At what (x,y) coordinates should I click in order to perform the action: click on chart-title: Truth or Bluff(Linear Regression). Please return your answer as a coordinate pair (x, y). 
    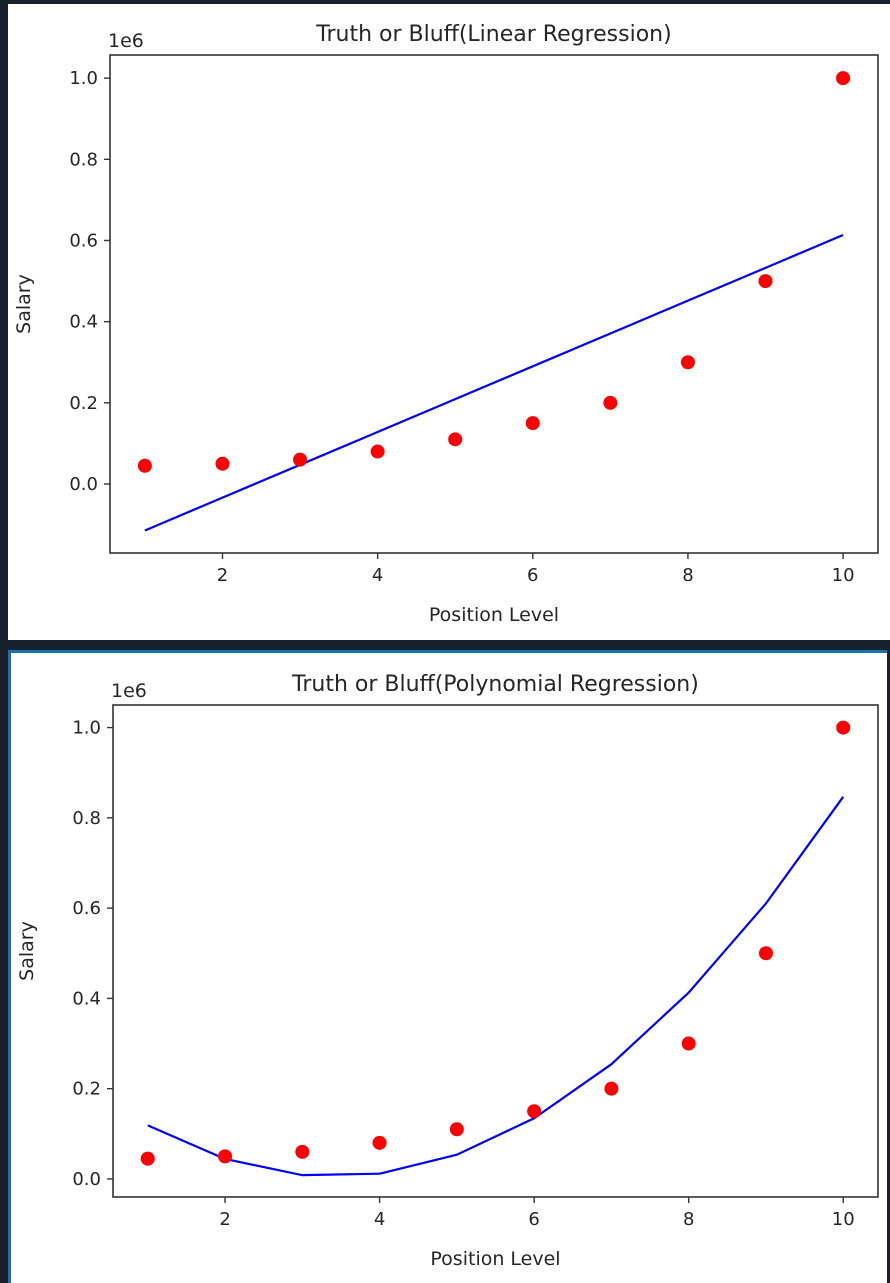
    Looking at the image, I should click on (493, 34).